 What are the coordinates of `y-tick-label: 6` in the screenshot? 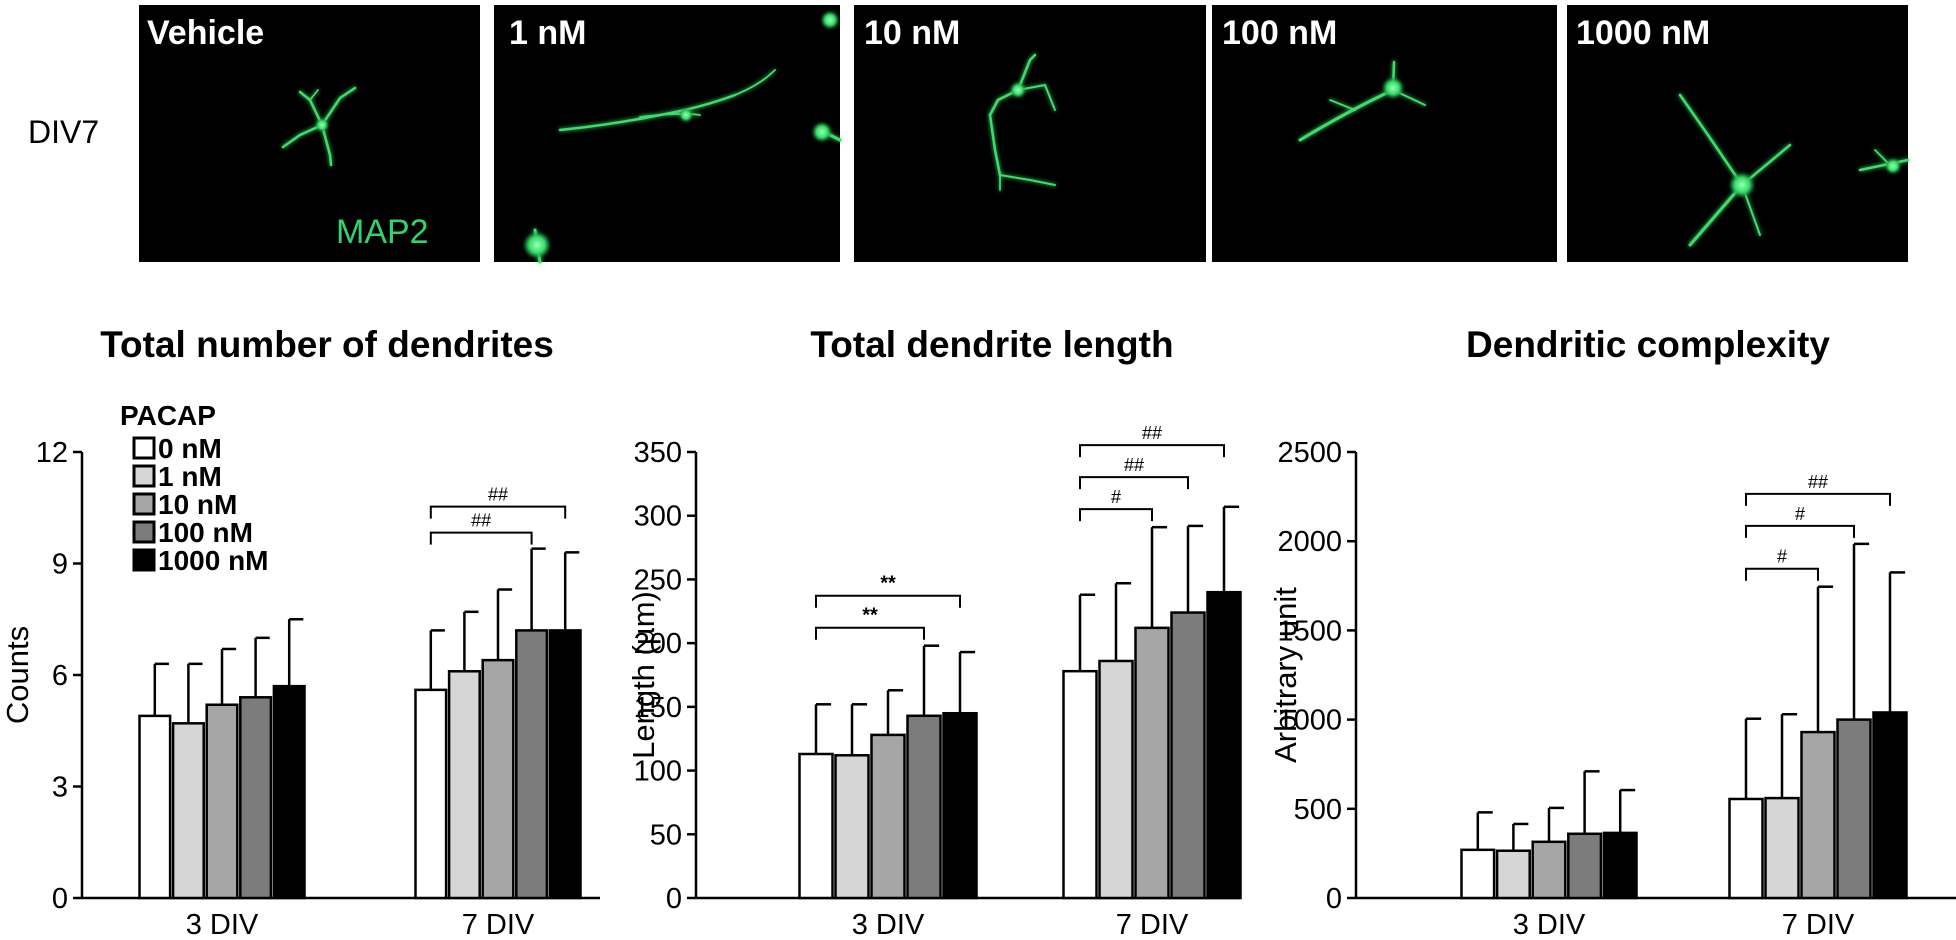 It's located at (60, 676).